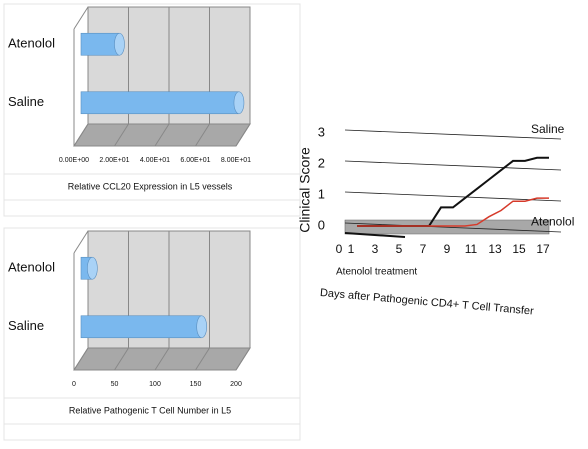 This screenshot has height=449, width=588. What do you see at coordinates (552, 221) in the screenshot?
I see `series-label: Atenolol` at bounding box center [552, 221].